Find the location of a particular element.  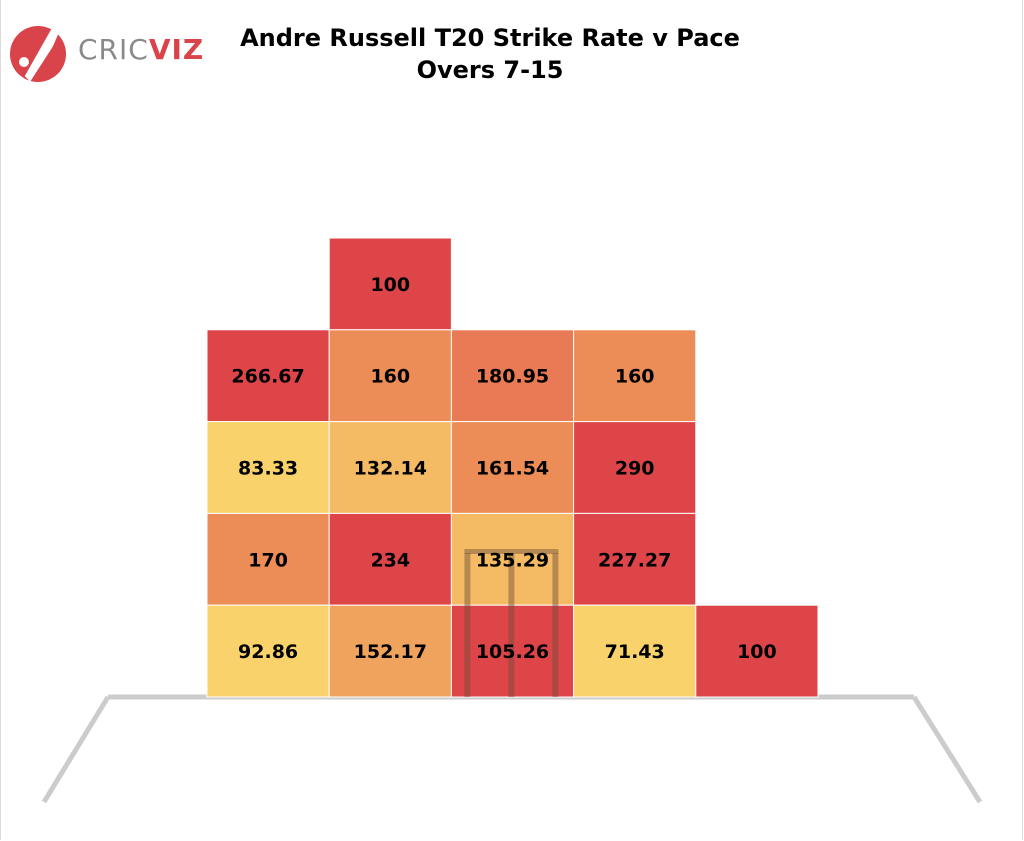

chart-subtitle: Overs 7-15 is located at coordinates (490, 70).